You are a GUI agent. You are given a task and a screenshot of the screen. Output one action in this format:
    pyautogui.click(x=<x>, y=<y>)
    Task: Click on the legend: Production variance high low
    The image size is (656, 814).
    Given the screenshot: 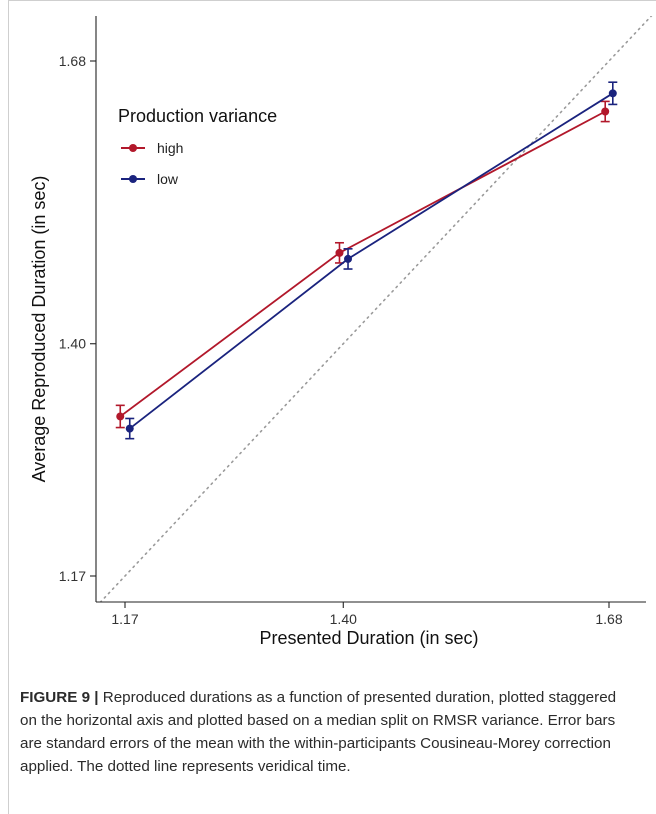 What is the action you would take?
    pyautogui.click(x=197, y=146)
    